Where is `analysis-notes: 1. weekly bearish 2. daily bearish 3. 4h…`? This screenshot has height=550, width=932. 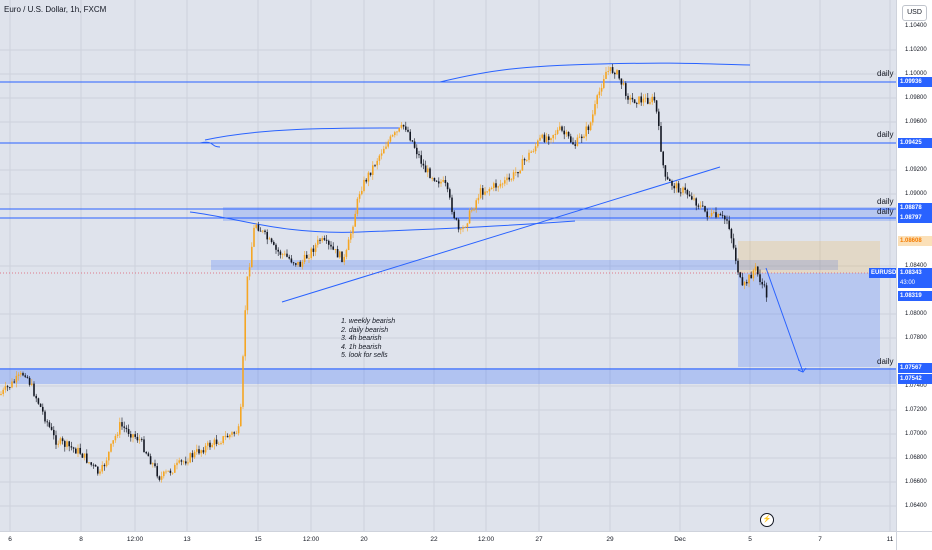 analysis-notes: 1. weekly bearish 2. daily bearish 3. 4h… is located at coordinates (368, 339).